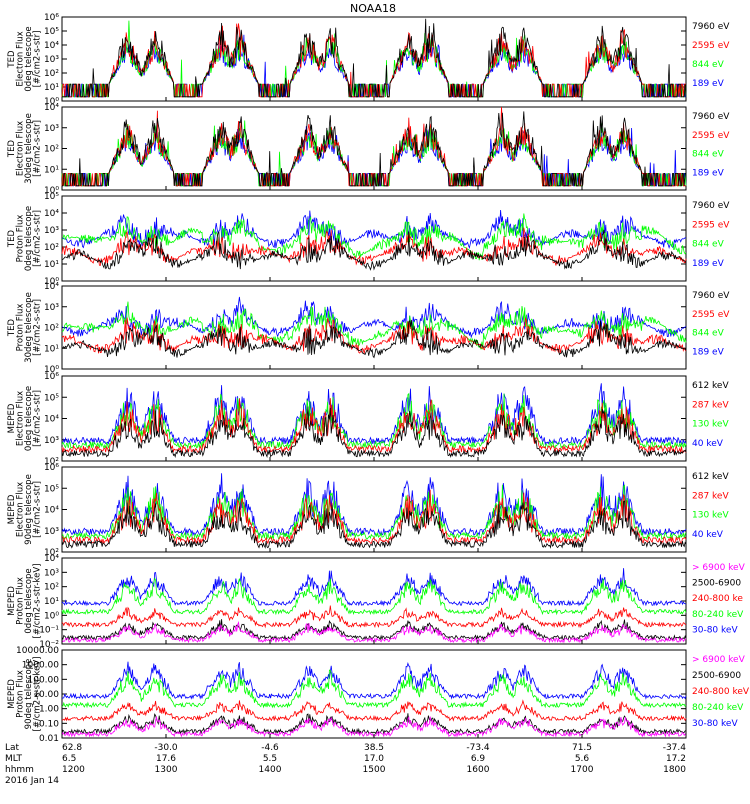 This screenshot has height=804, width=750. What do you see at coordinates (270, 748) in the screenshot?
I see `x-tick-label-lat: -4.6` at bounding box center [270, 748].